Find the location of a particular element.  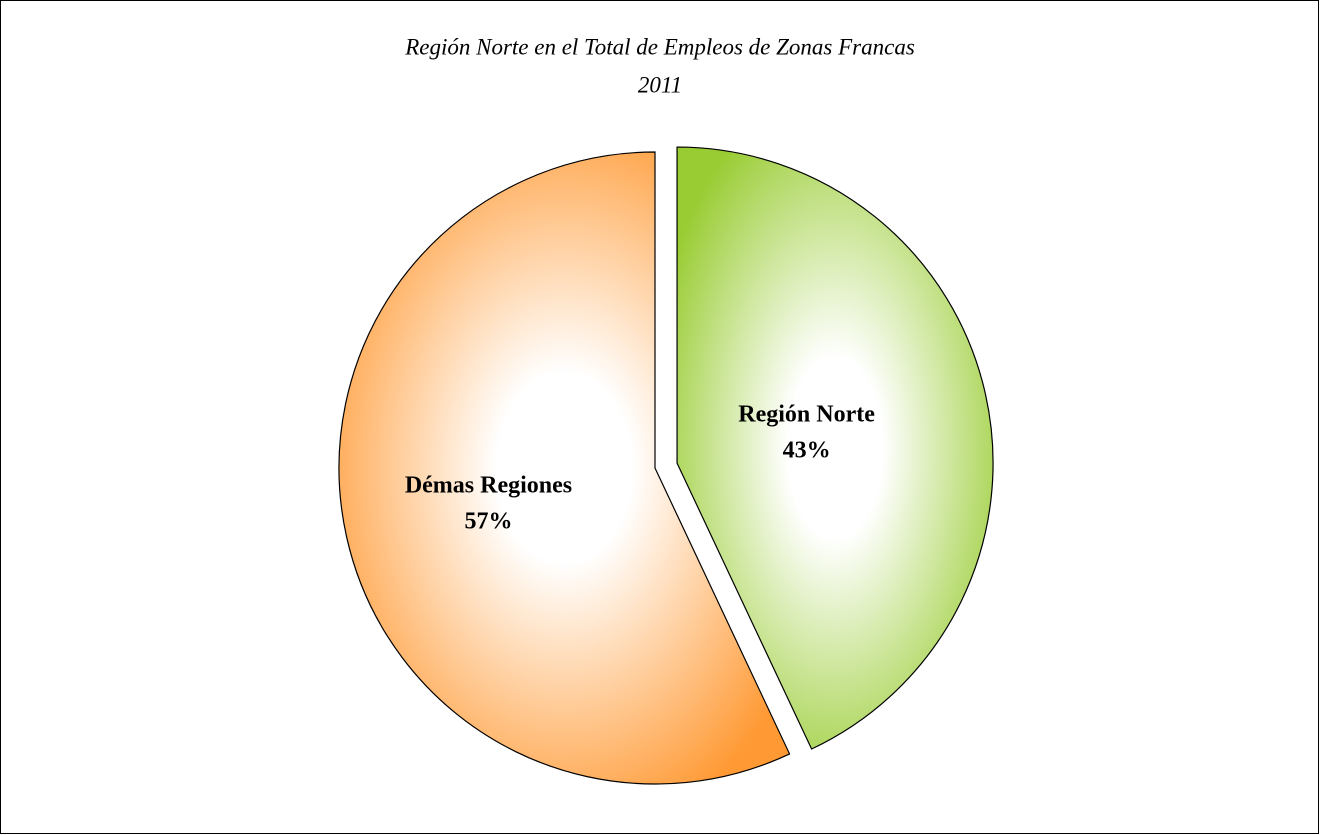

slice-value-label: 57% is located at coordinates (488, 522).